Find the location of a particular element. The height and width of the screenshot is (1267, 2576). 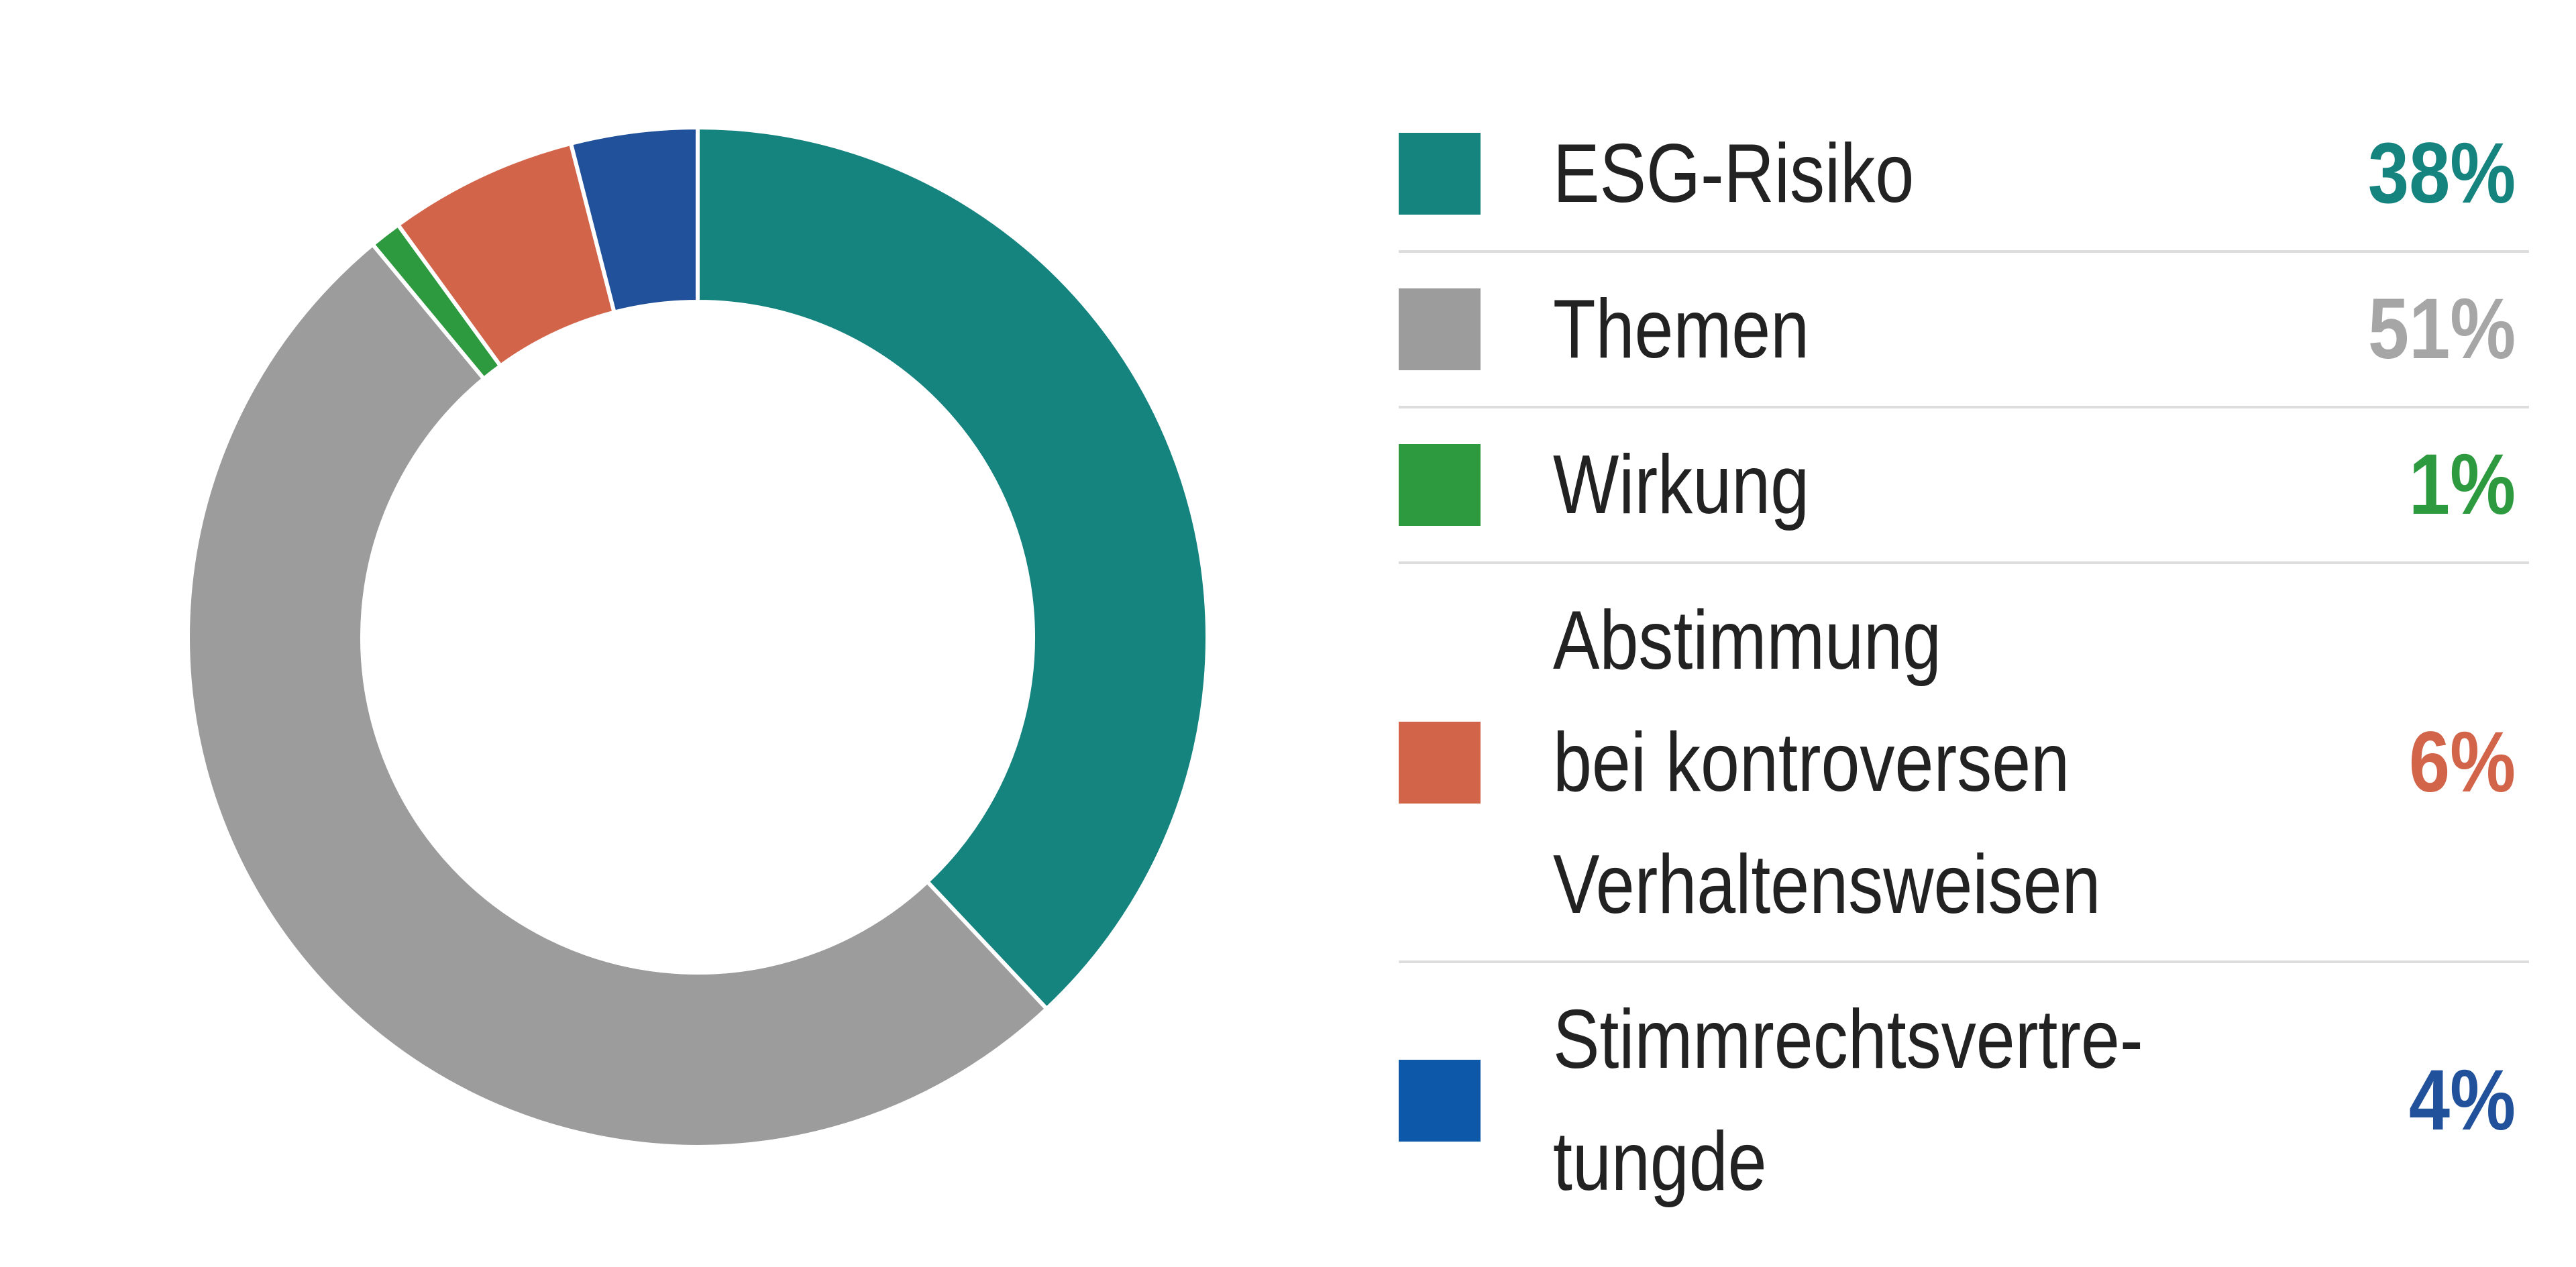

legend-label: Themen is located at coordinates (1867, 329).